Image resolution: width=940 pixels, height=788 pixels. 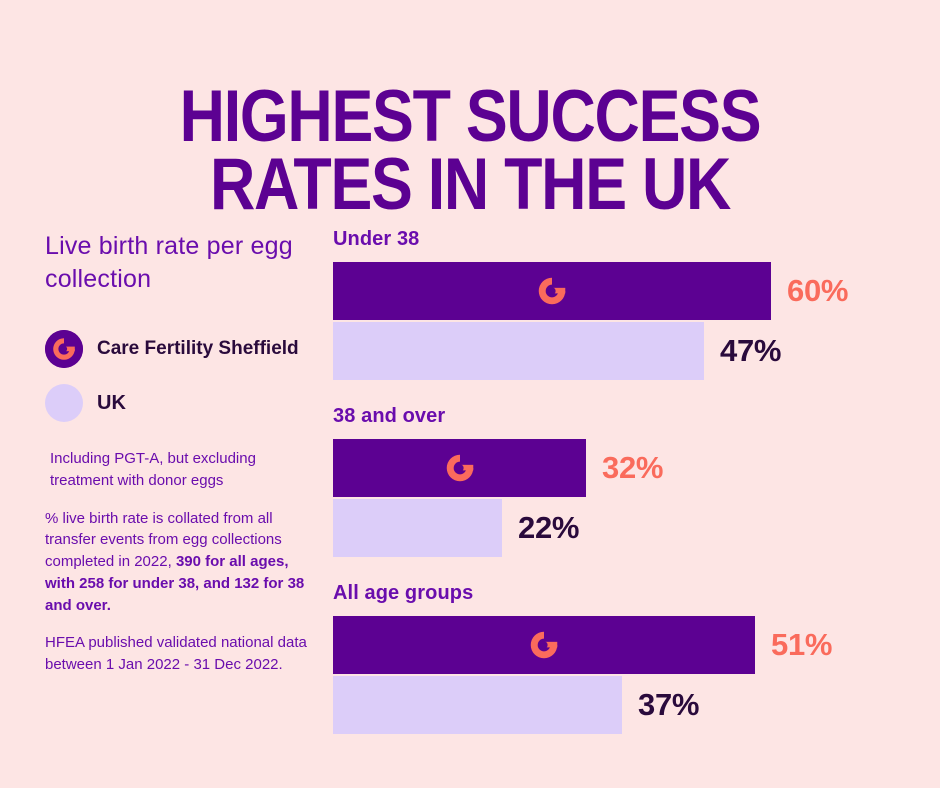 I want to click on value-under-38-uk: 47%, so click(x=751, y=350).